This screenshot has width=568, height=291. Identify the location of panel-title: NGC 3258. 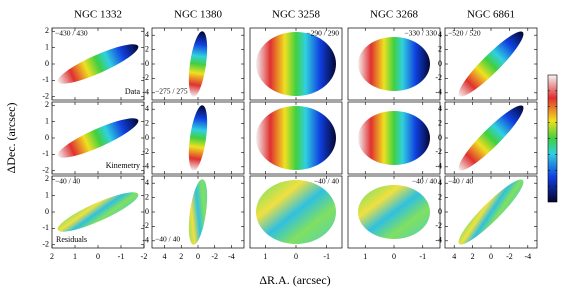
(296, 15).